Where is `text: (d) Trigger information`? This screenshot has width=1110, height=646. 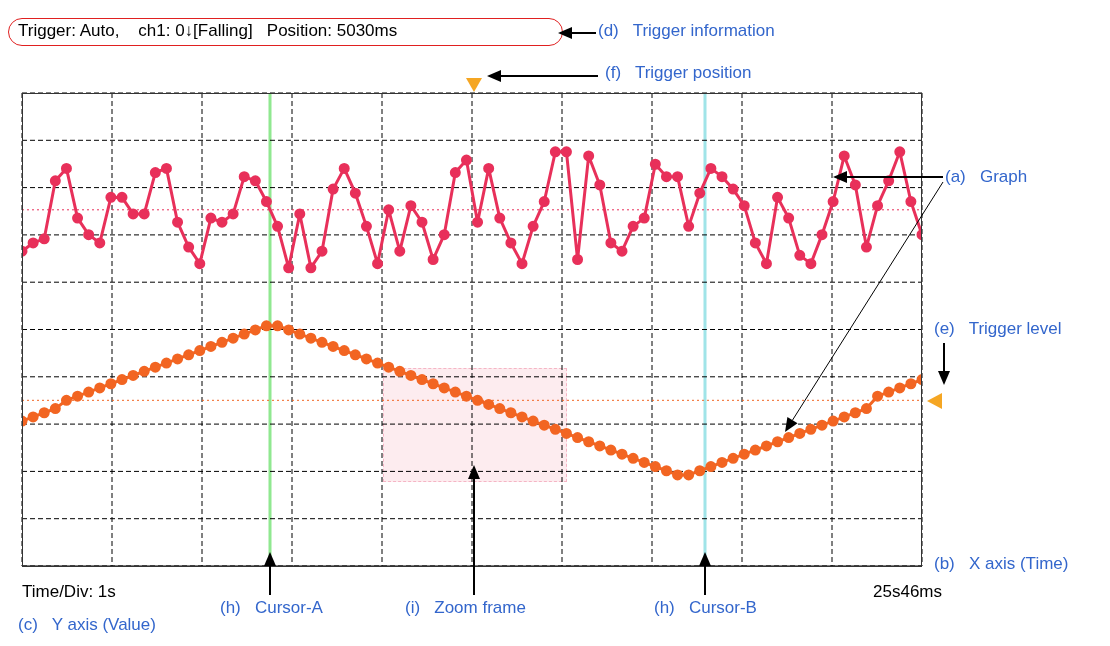
text: (d) Trigger information is located at coordinates (686, 31).